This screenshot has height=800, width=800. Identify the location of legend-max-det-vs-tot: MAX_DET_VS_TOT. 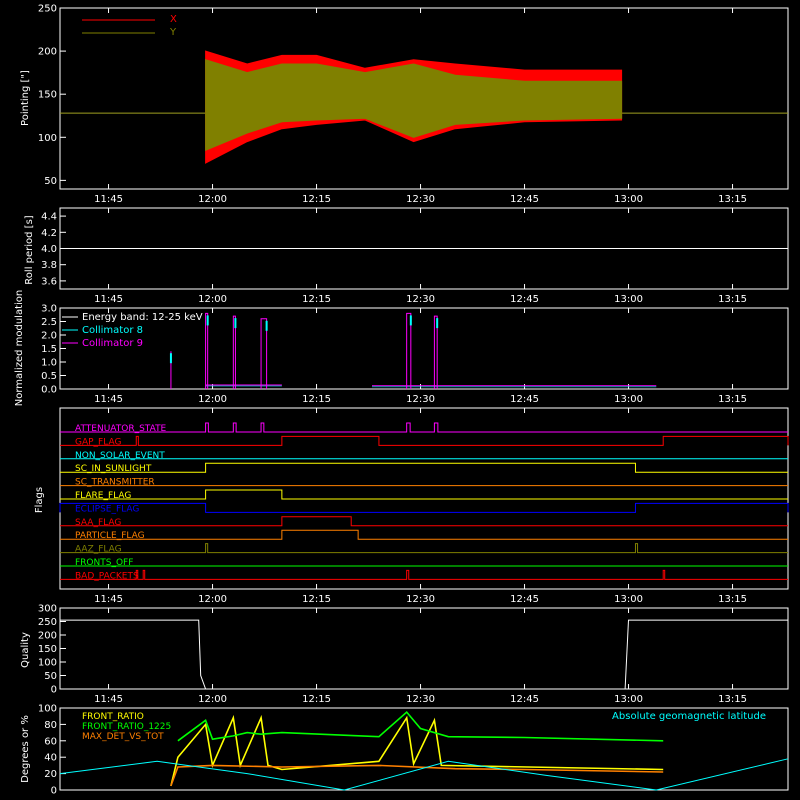
(123, 737).